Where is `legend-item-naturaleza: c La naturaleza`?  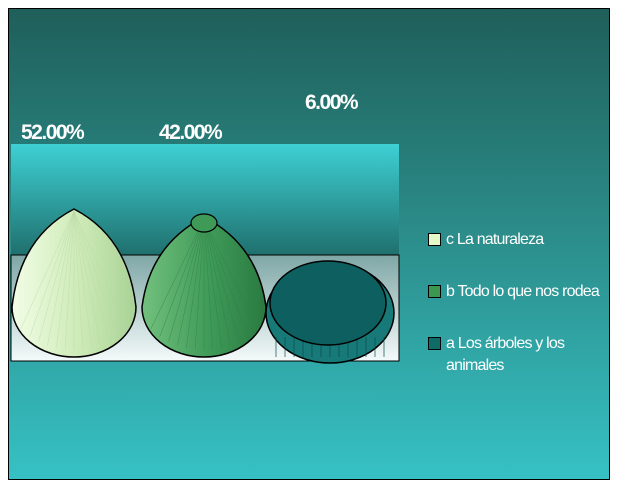 legend-item-naturaleza: c La naturaleza is located at coordinates (518, 240).